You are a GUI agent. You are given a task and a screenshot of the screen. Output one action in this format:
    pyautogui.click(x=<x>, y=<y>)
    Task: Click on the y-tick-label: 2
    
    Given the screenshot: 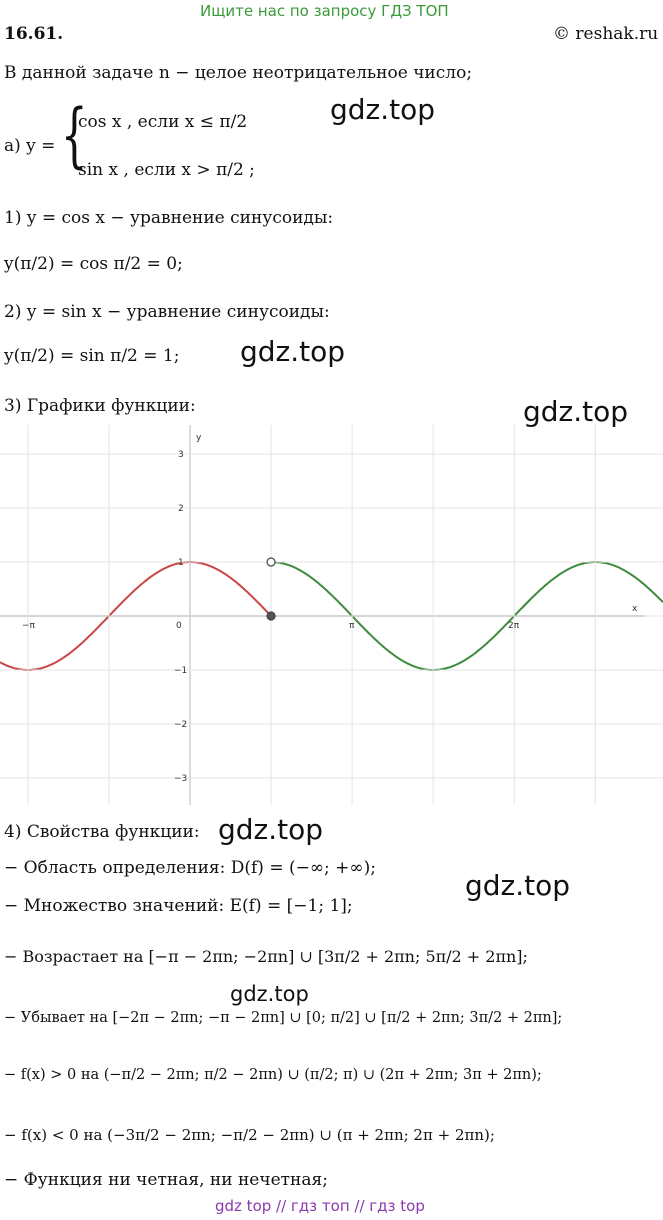 What is the action you would take?
    pyautogui.click(x=181, y=509)
    